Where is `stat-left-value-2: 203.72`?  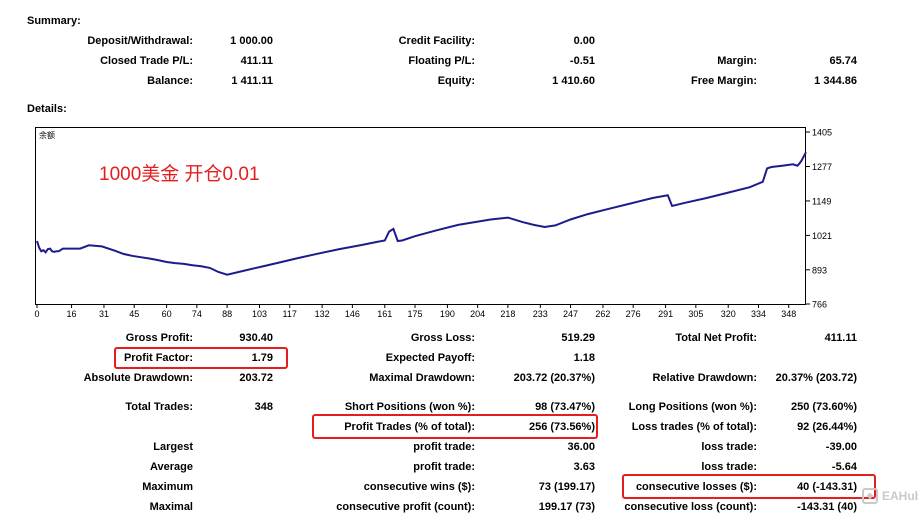 stat-left-value-2: 203.72 is located at coordinates (256, 378).